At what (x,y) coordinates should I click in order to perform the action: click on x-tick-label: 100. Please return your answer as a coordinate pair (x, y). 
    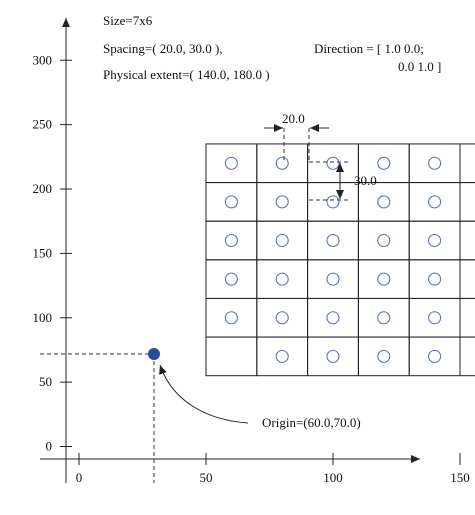
    Looking at the image, I should click on (333, 477).